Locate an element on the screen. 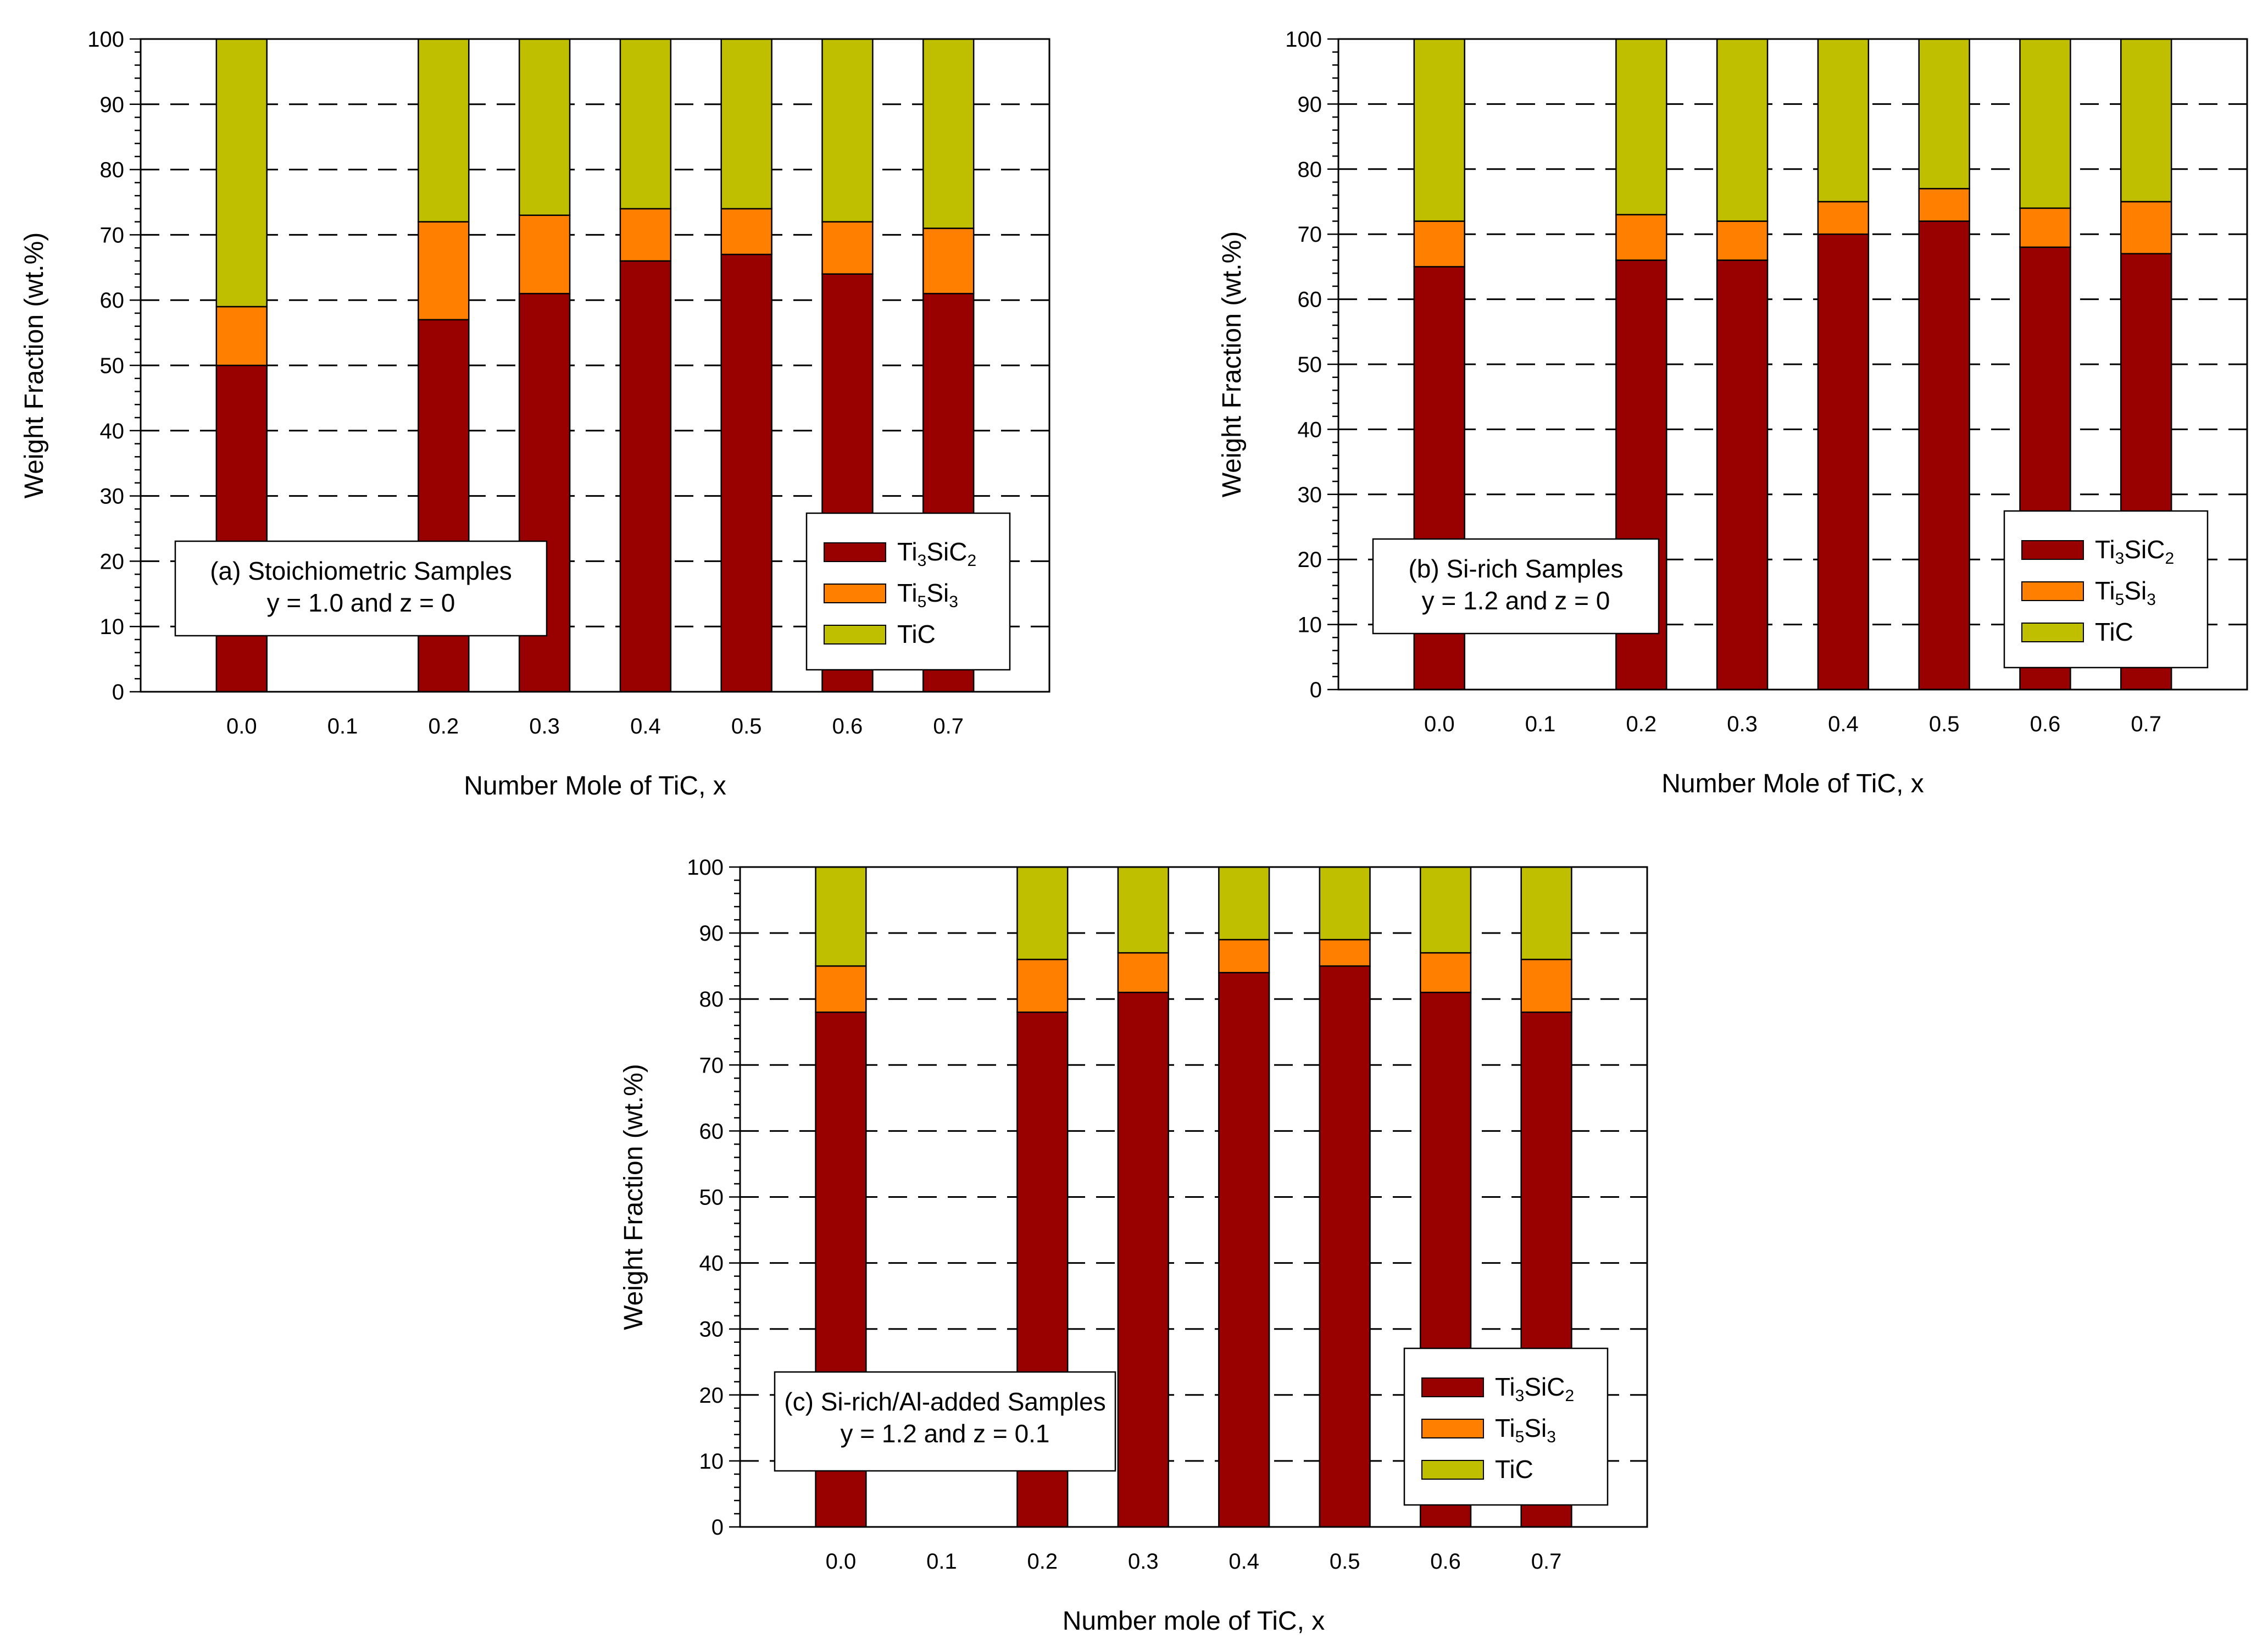 This screenshot has width=2268, height=1650. annotation-line-1: (c) Si-rich/Al-added Samples is located at coordinates (944, 1402).